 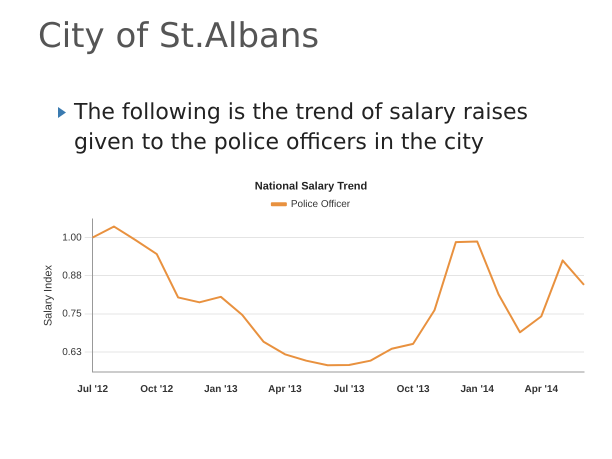 I want to click on legend-label: Police Officer, so click(x=320, y=204).